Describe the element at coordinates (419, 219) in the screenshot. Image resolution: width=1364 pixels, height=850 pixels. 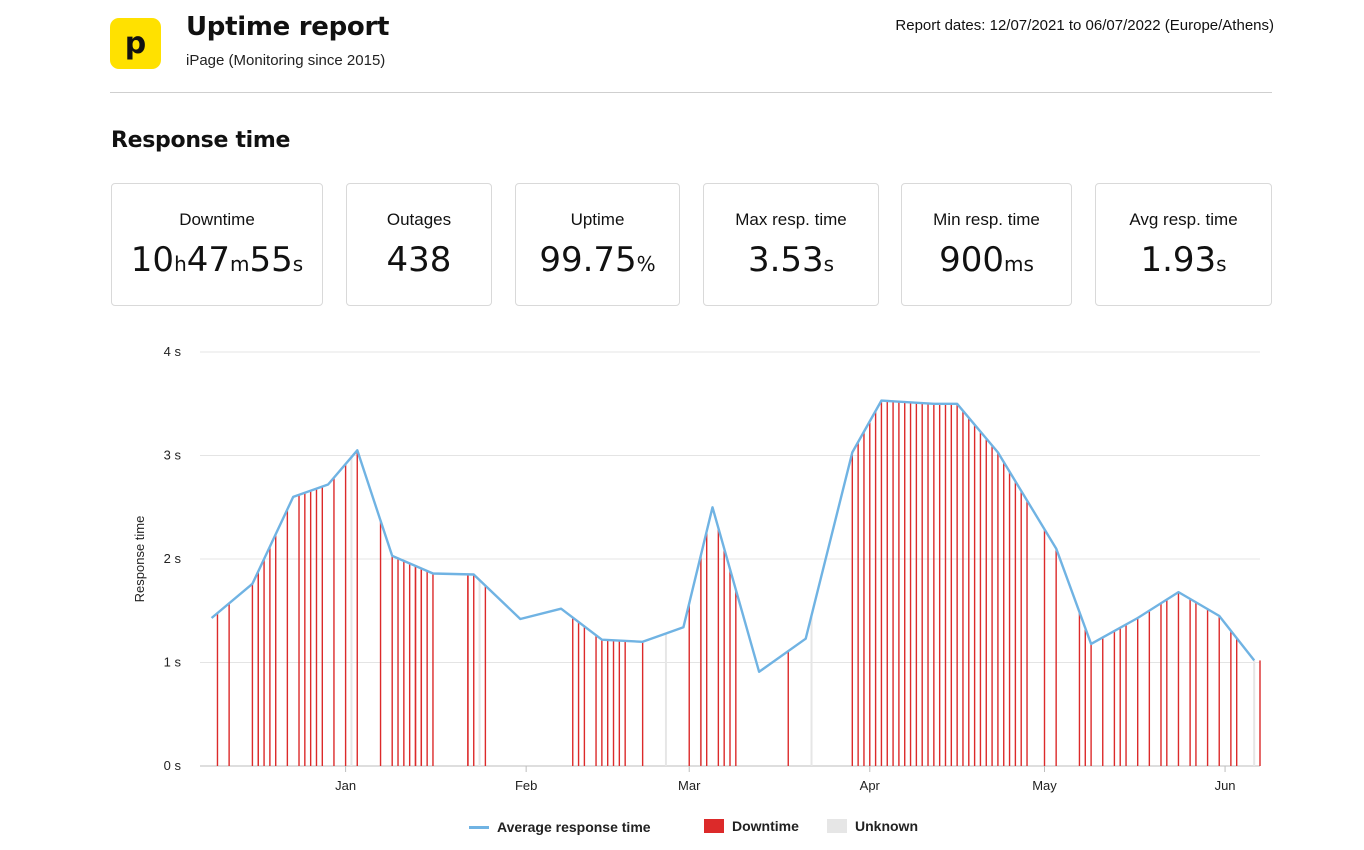
I see `stat-label: Outages` at that location.